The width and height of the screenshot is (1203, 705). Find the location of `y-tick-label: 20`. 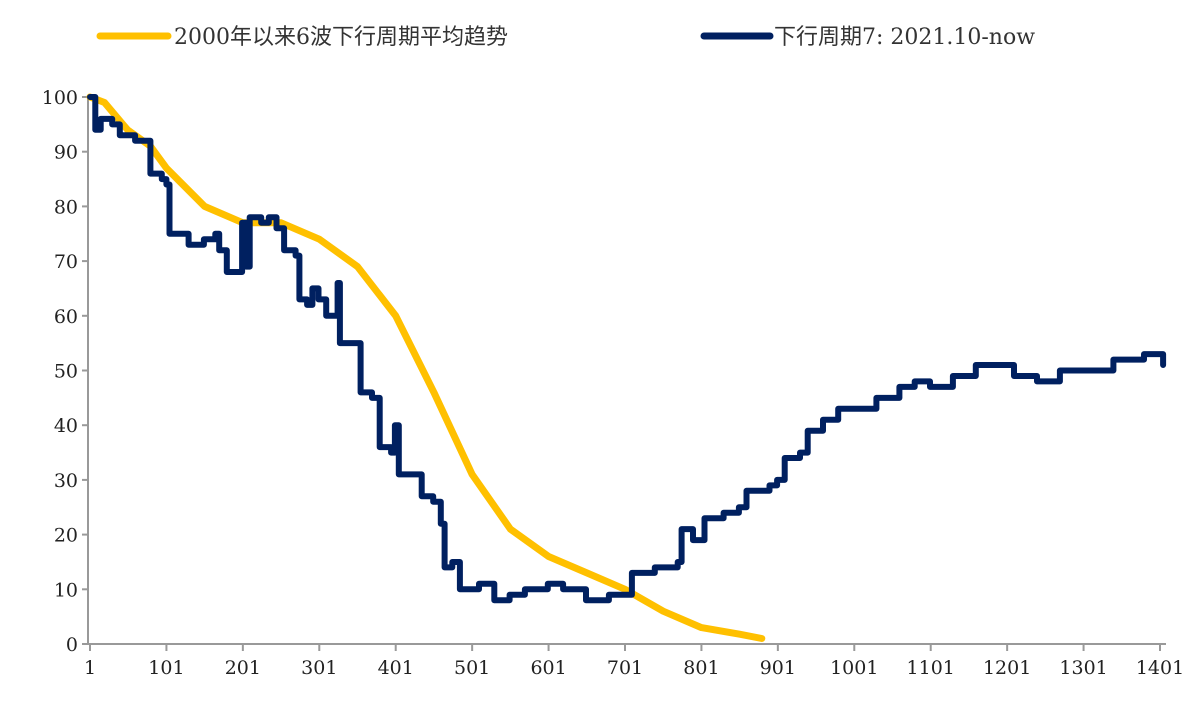

y-tick-label: 20 is located at coordinates (66, 536).